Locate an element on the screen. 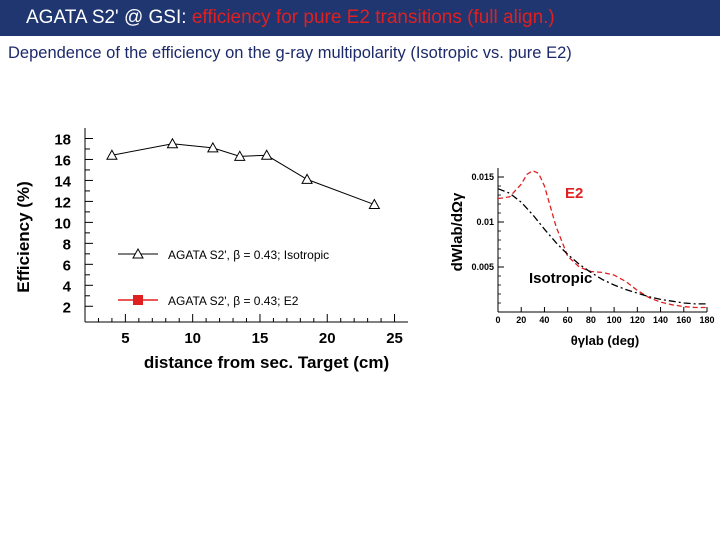 Image resolution: width=720 pixels, height=540 pixels. series-line-isotropic is located at coordinates (243, 174).